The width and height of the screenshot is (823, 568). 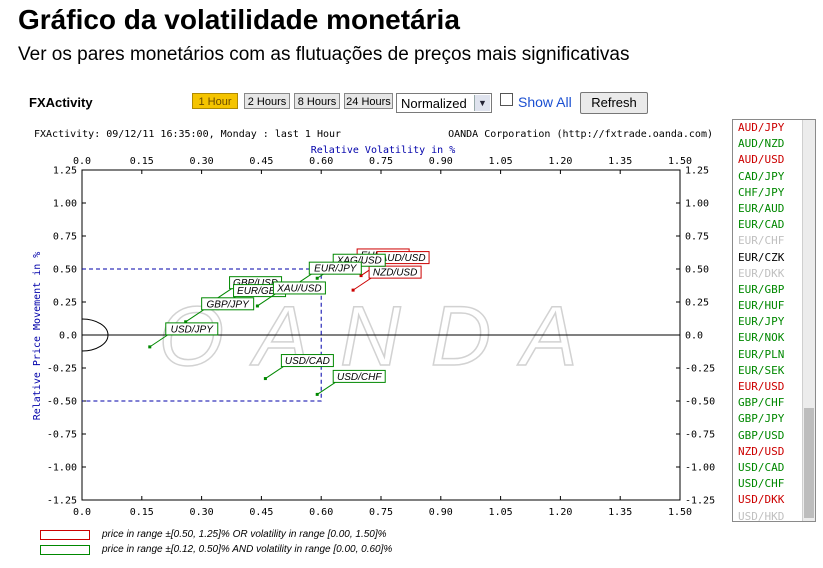 I want to click on x-tick-label-bottom: 0.90, so click(x=441, y=512).